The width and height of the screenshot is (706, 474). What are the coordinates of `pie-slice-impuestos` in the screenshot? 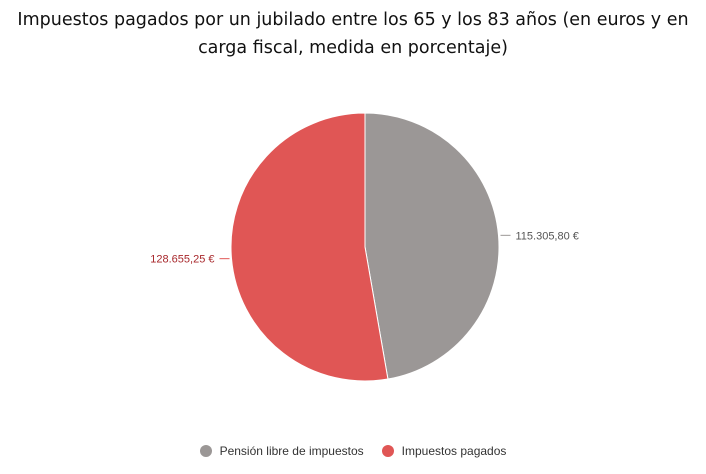 It's located at (309, 247).